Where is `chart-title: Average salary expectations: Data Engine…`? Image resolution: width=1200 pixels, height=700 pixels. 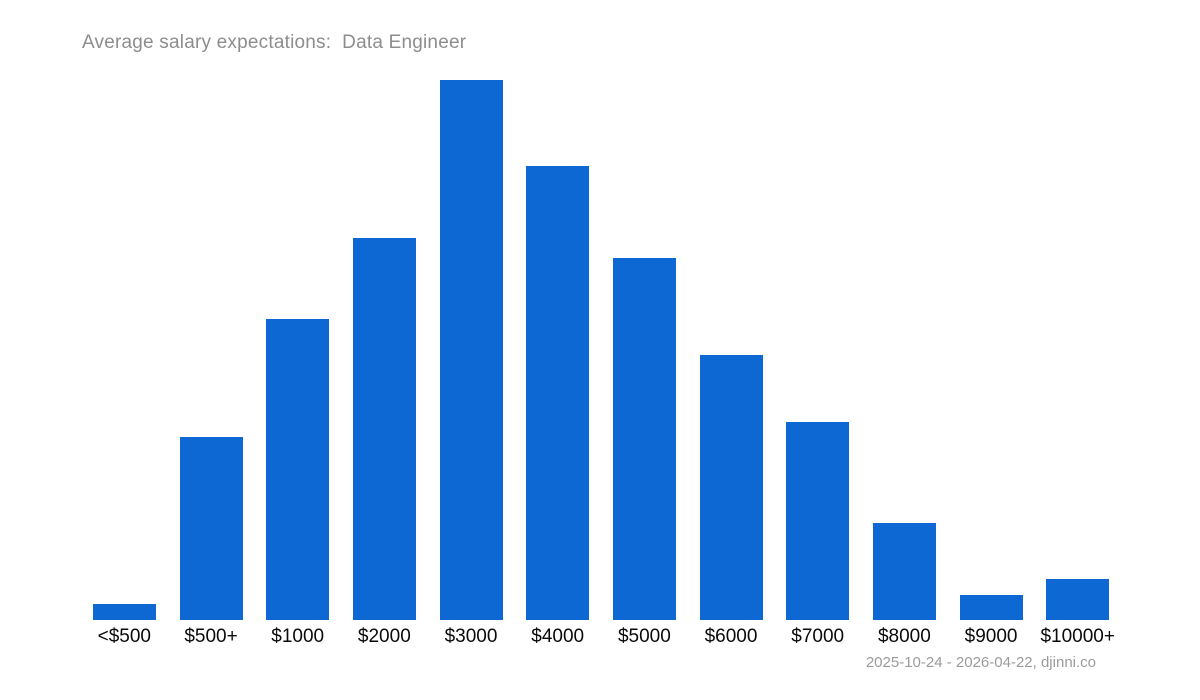 chart-title: Average salary expectations: Data Engine… is located at coordinates (274, 42).